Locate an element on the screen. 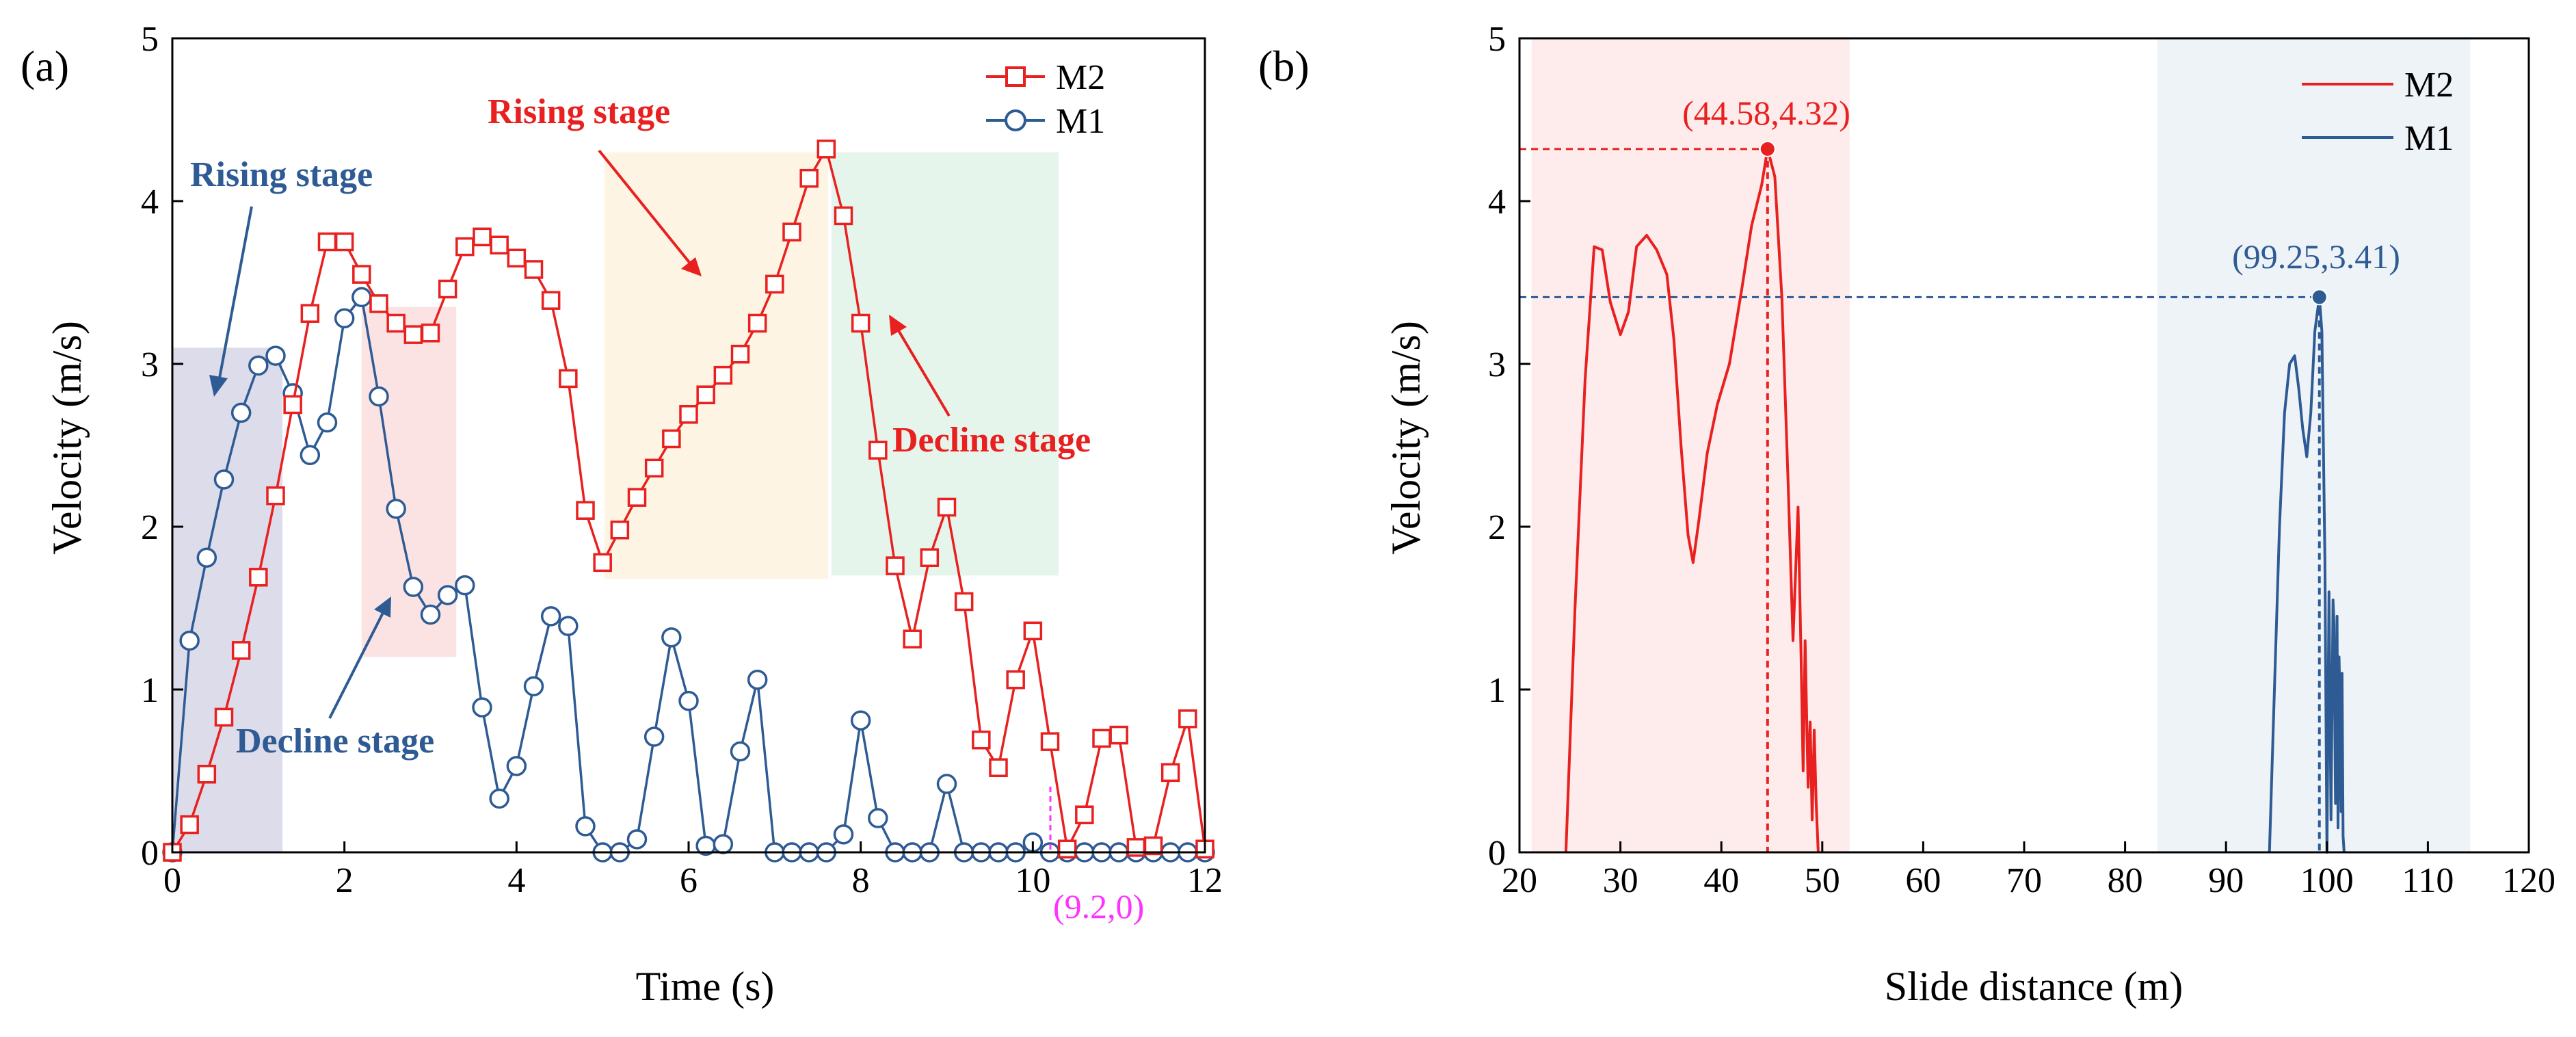 Image resolution: width=2576 pixels, height=1037 pixels. arrow-m2-rising-stage is located at coordinates (645, 207).